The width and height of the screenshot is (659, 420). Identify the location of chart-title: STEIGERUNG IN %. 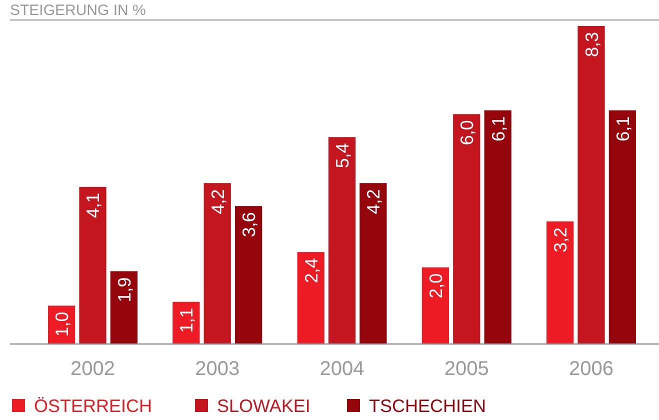
(78, 10).